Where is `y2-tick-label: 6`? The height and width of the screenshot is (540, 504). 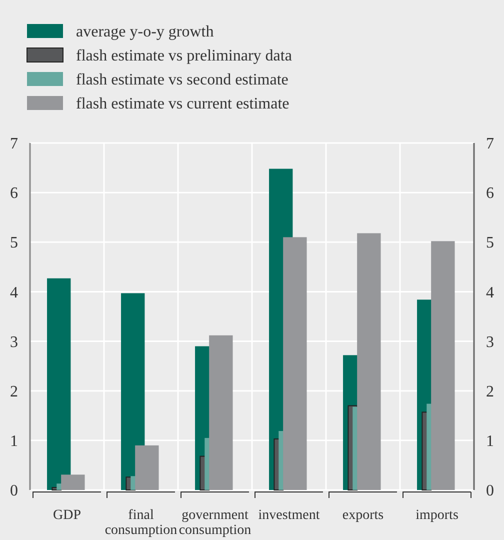 y2-tick-label: 6 is located at coordinates (490, 193).